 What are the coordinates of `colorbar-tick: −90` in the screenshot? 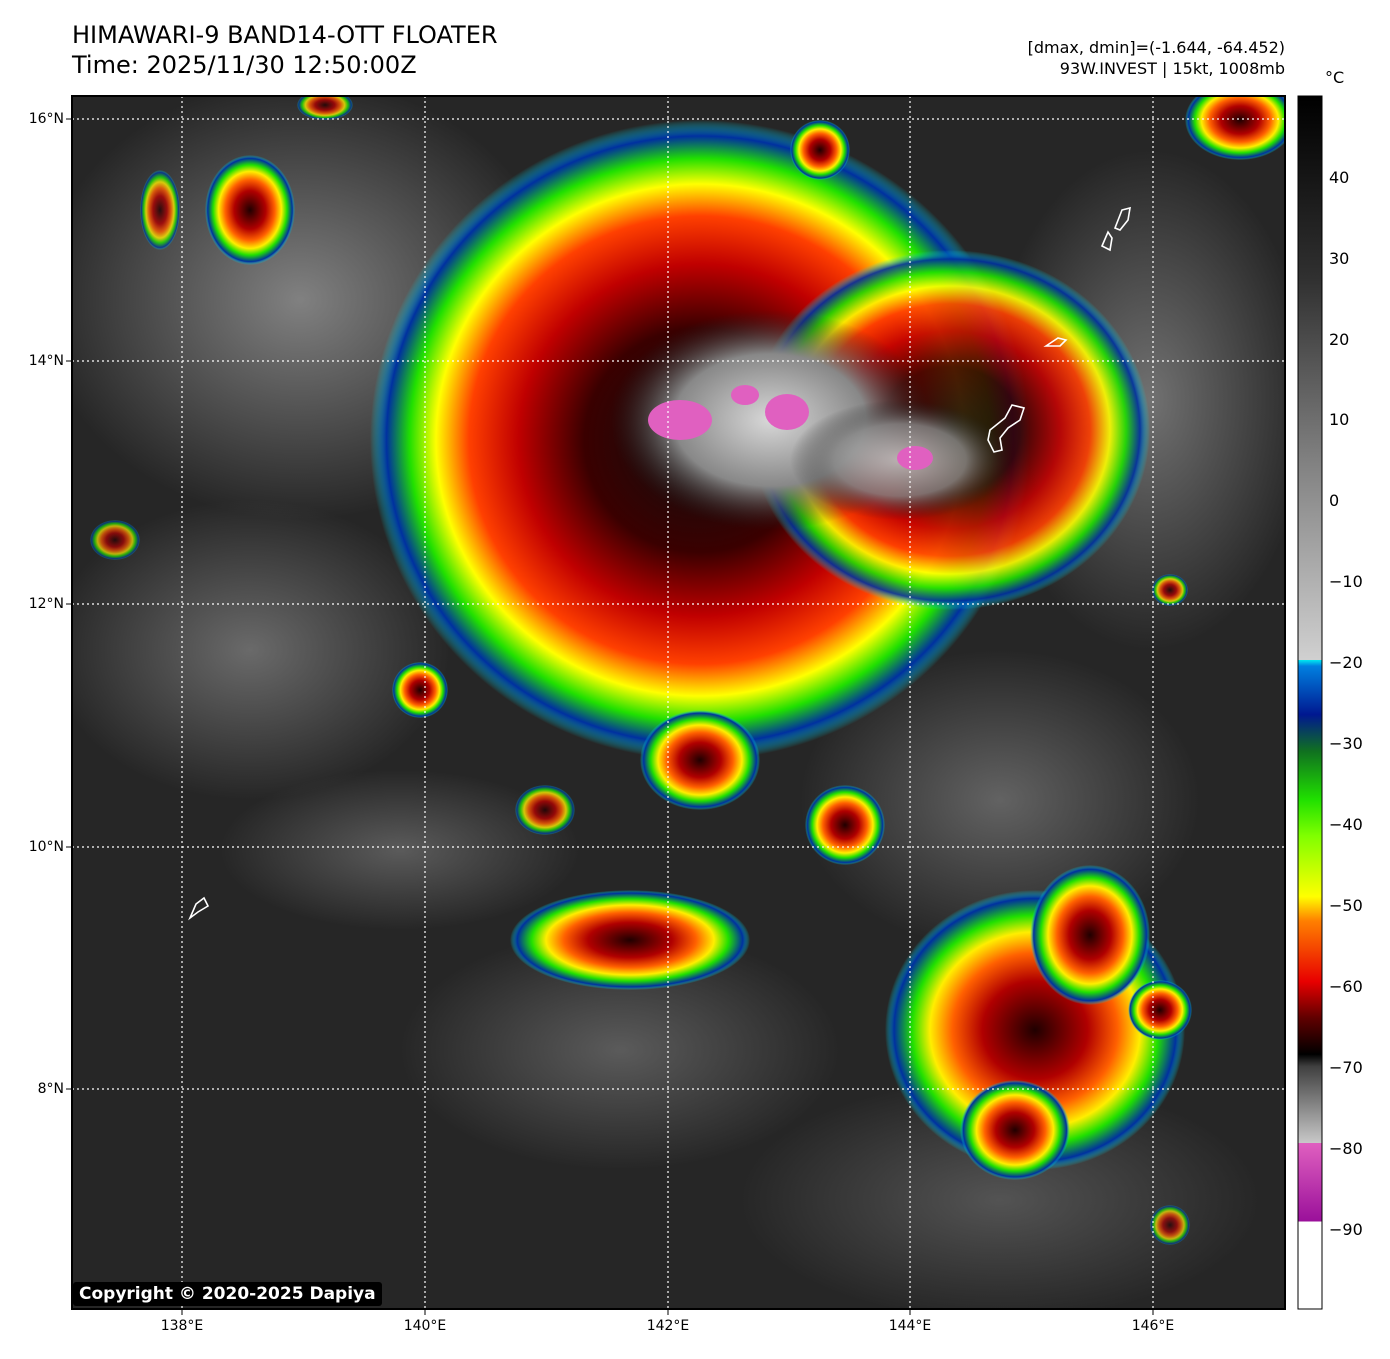 It's located at (1346, 1229).